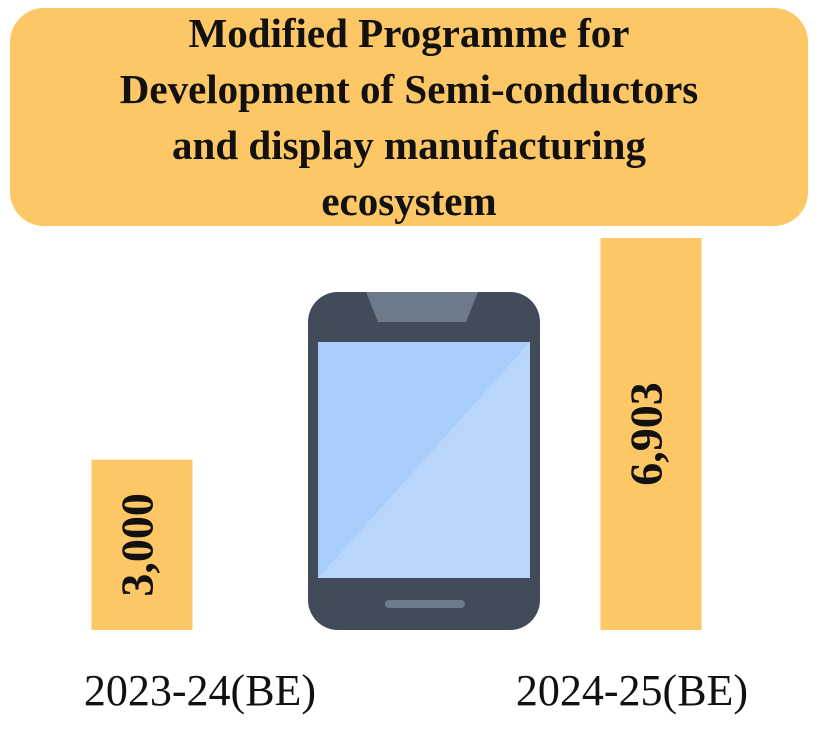 This screenshot has height=735, width=826. I want to click on home-bar, so click(425, 604).